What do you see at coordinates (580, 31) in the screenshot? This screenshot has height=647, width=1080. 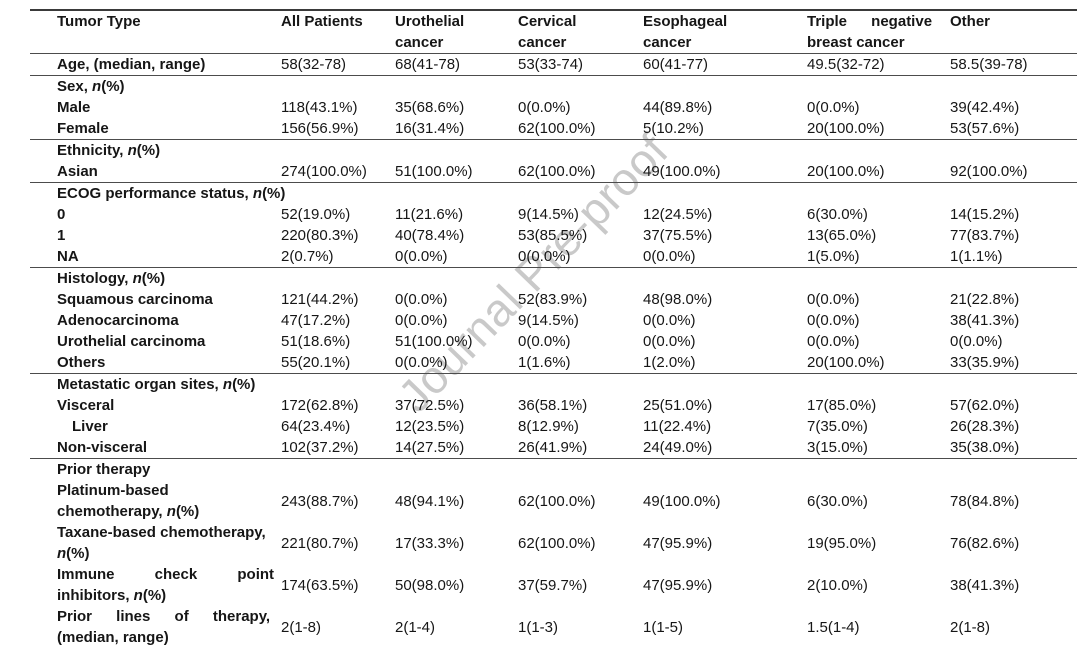 I see `col-header-cervical-cancer: Cervical cancer` at bounding box center [580, 31].